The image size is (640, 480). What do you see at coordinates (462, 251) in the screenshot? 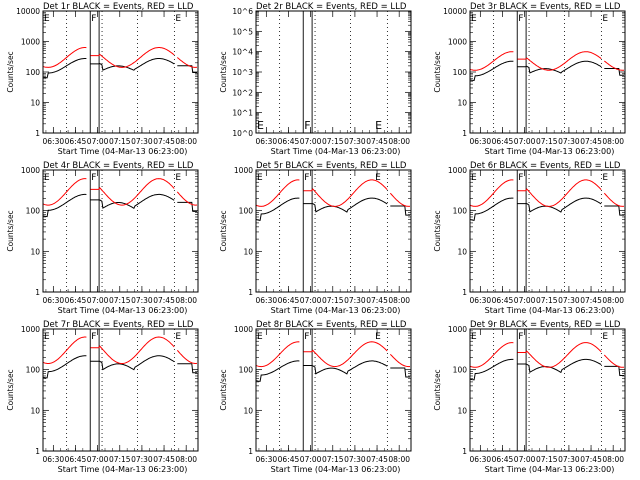
I see `y-tick-label: 10` at bounding box center [462, 251].